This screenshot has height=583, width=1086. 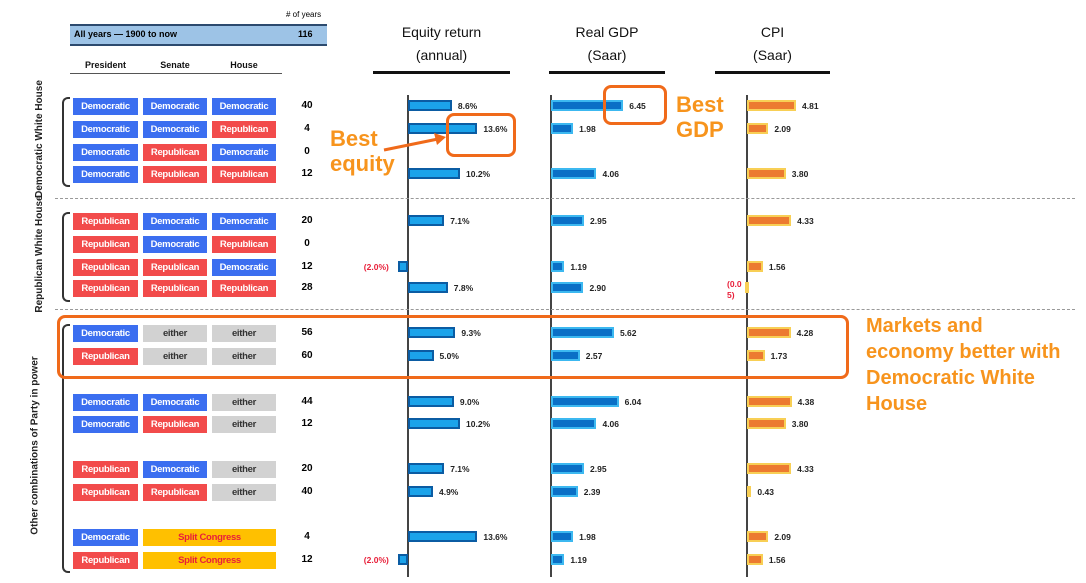 I want to click on gdp-title: Real GDP (Saar), so click(x=607, y=44).